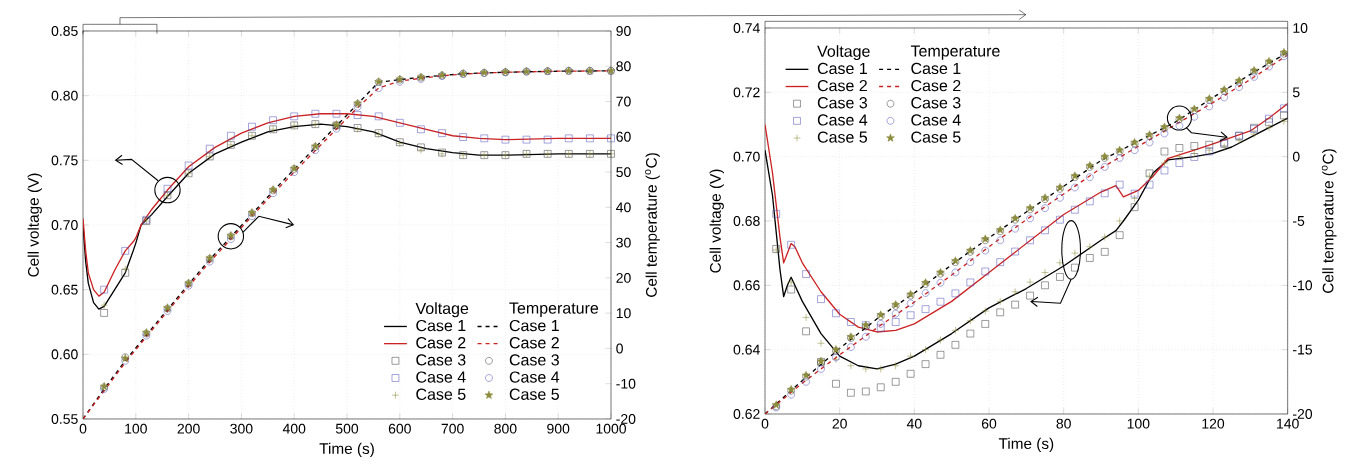 The image size is (1349, 473). Describe the element at coordinates (64, 160) in the screenshot. I see `y-tick-label: 0.75` at that location.